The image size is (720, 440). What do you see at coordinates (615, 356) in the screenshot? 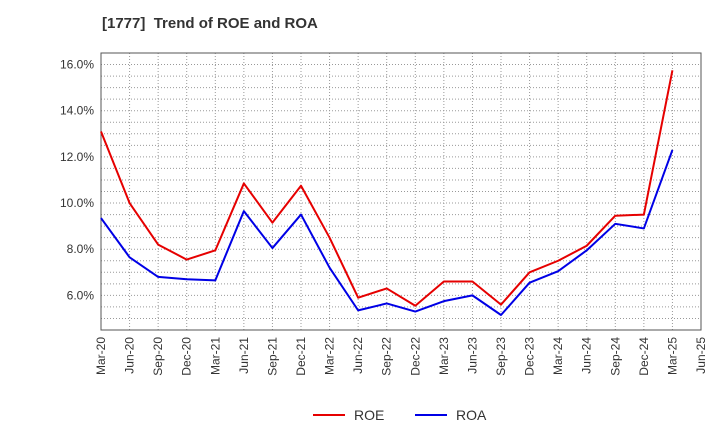
I see `x-tick-label: Sep-24` at bounding box center [615, 356].